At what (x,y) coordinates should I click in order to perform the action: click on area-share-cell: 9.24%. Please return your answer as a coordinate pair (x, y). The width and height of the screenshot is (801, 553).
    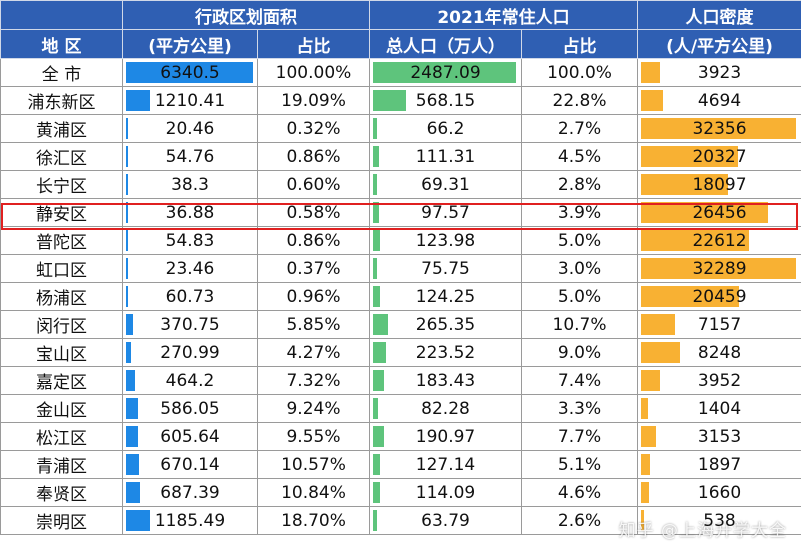
    Looking at the image, I should click on (313, 408).